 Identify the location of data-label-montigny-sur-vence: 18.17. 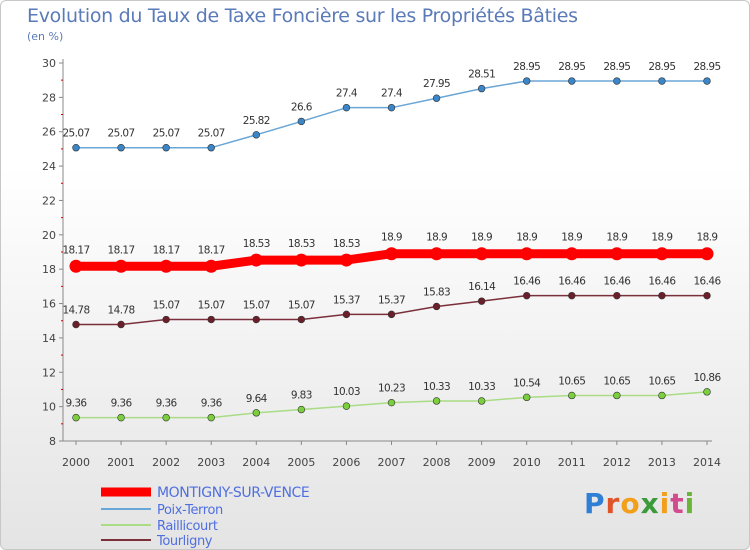
(75, 250).